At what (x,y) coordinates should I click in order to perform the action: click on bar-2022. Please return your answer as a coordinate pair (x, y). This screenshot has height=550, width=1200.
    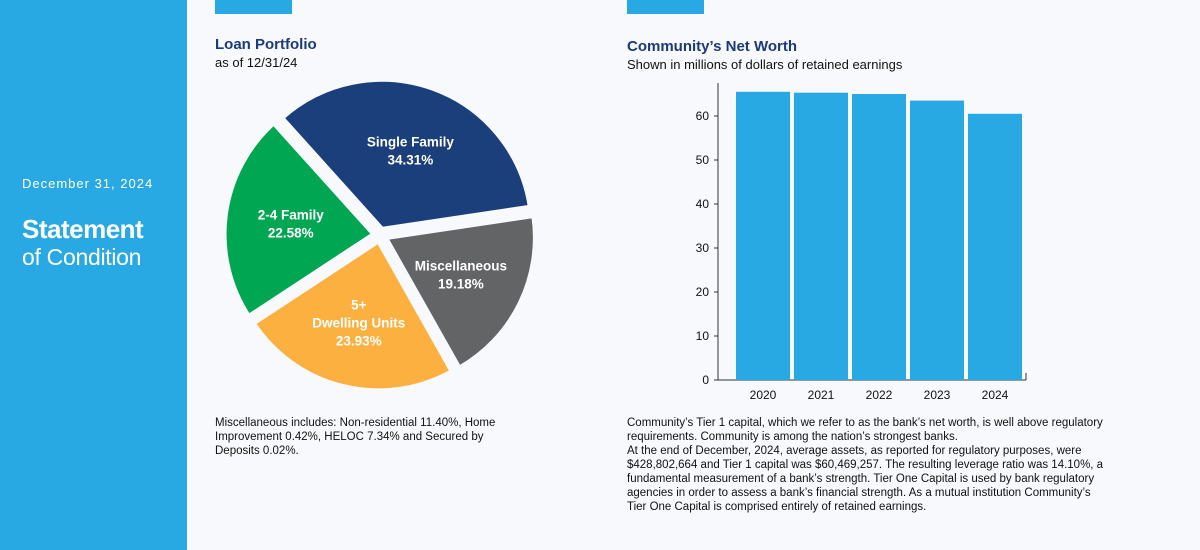
    Looking at the image, I should click on (879, 237).